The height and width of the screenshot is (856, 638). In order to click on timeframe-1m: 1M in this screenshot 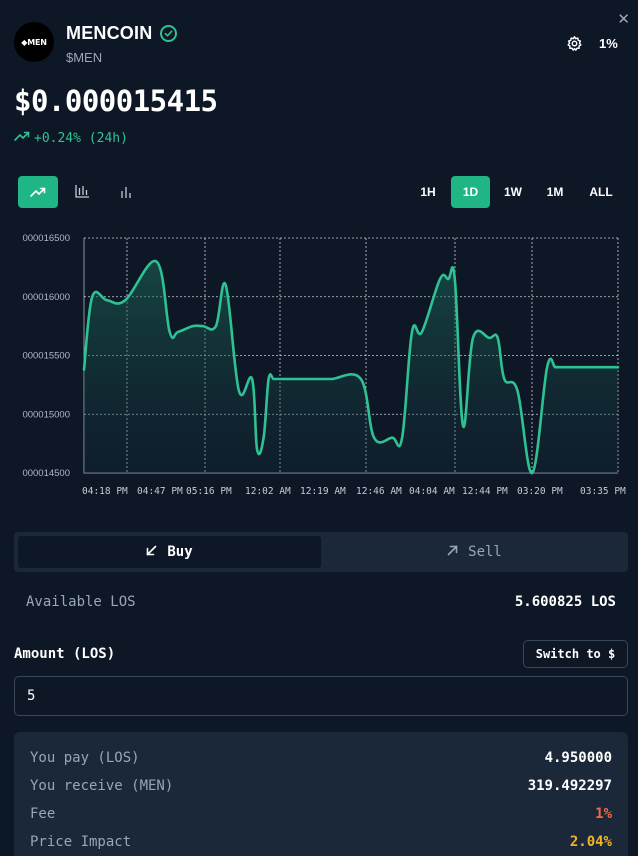, I will do `click(555, 192)`.